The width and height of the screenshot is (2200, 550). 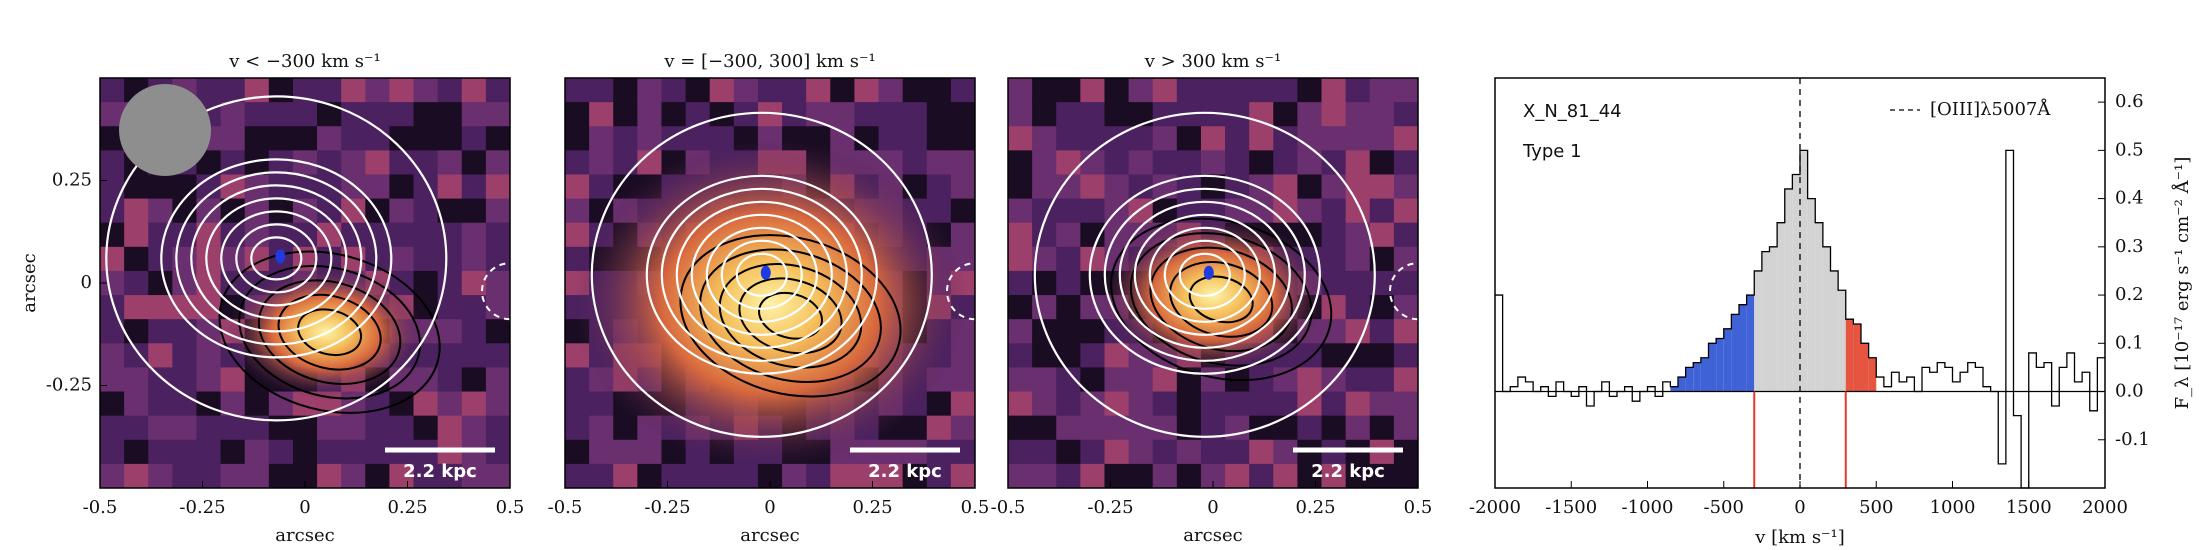 I want to click on y-tick-label: 0.25, so click(x=72, y=180).